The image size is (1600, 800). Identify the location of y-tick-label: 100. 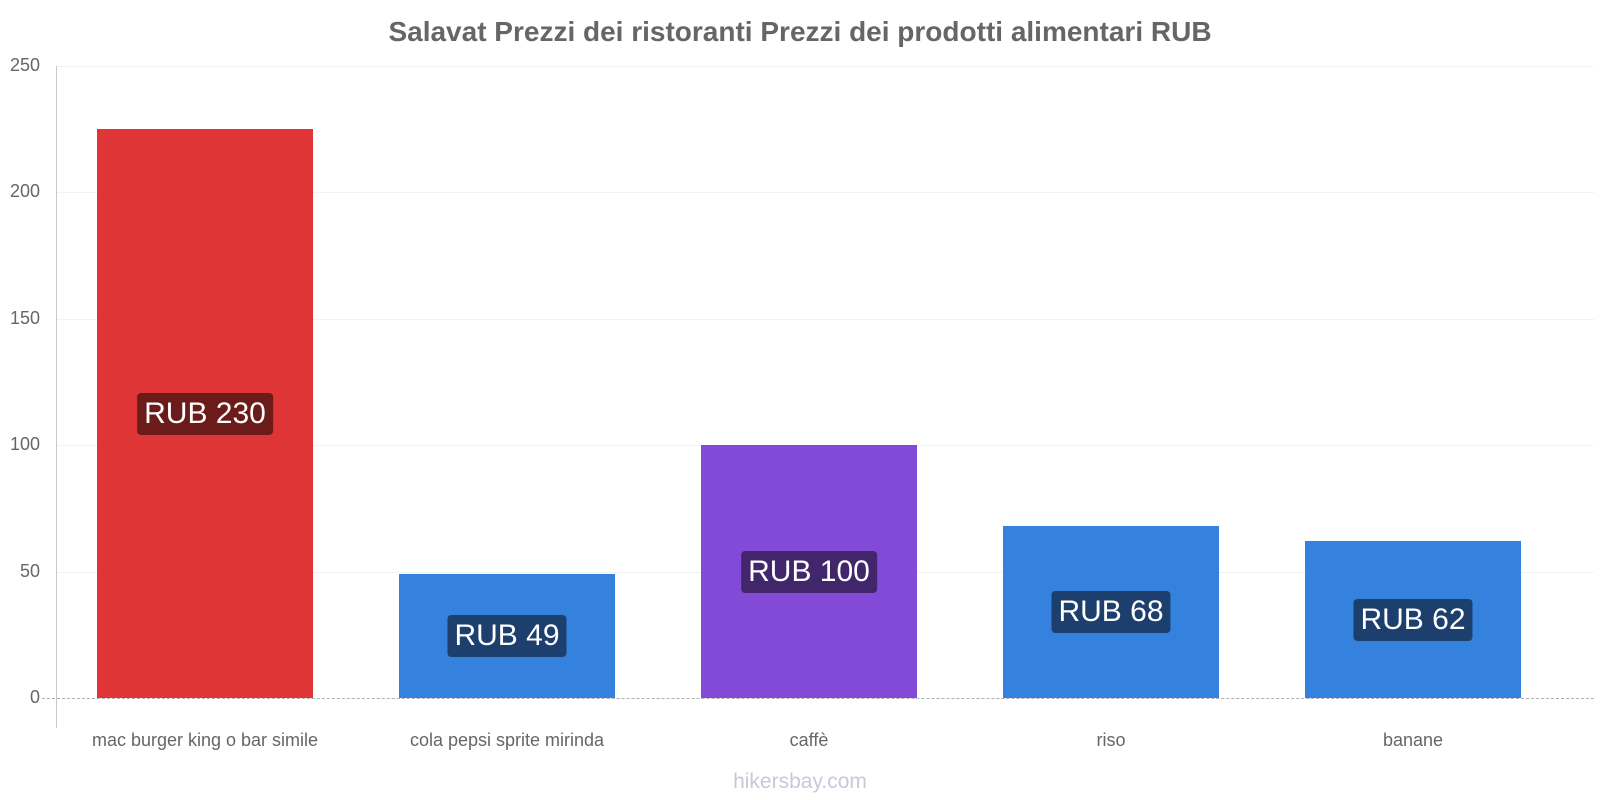
(24, 444).